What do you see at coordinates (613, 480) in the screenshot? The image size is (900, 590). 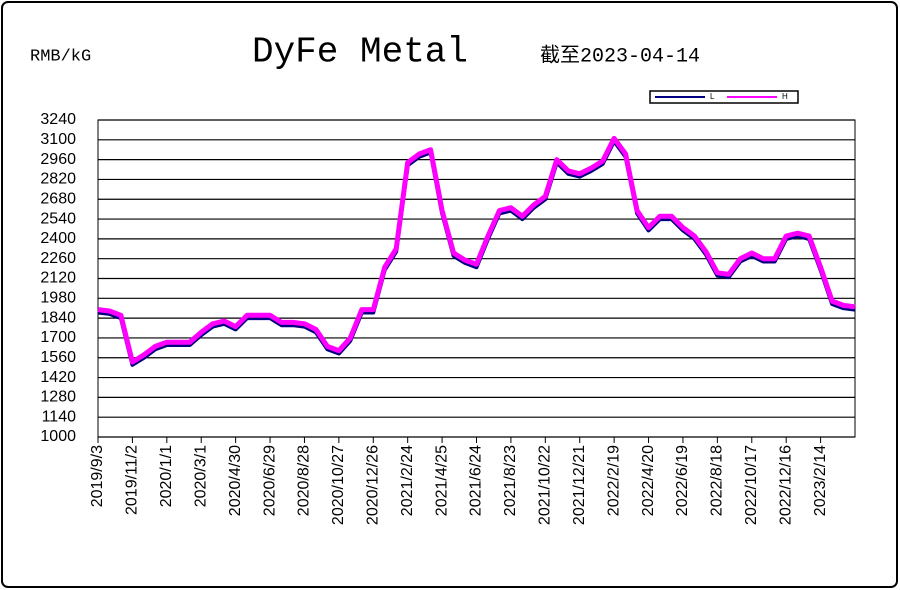 I see `x-tick-label: 2022/2/19` at bounding box center [613, 480].